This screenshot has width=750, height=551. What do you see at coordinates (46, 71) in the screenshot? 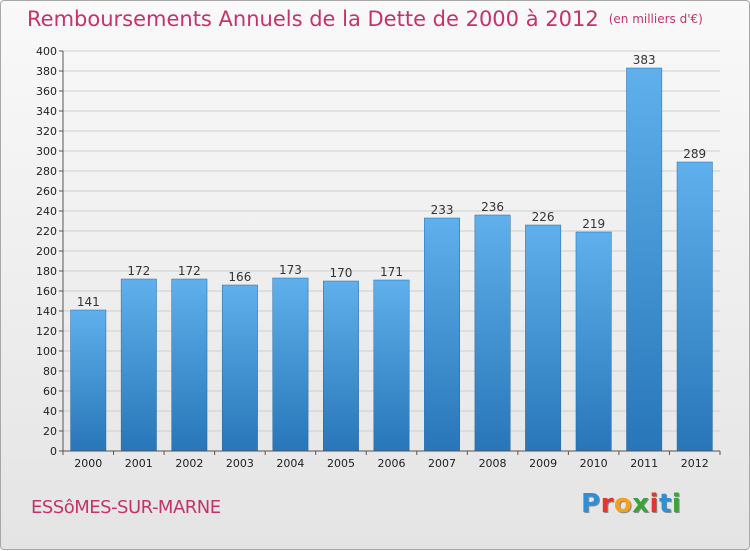
I see `y-tick-label: 380` at bounding box center [46, 71].